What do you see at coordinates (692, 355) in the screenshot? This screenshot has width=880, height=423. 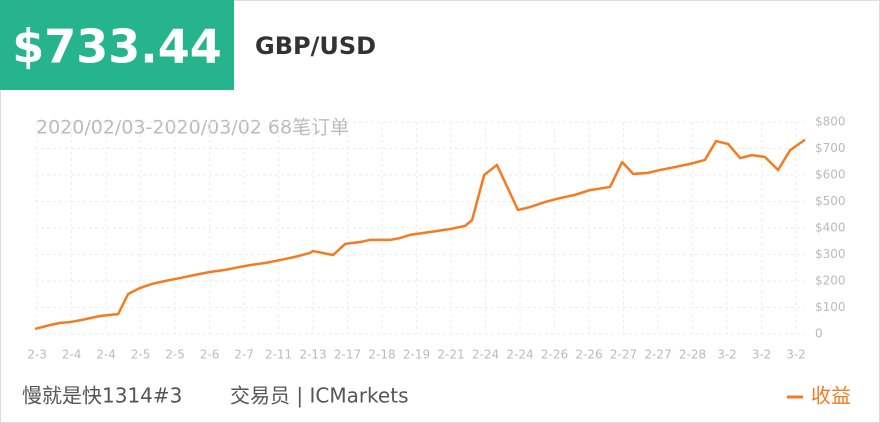 I see `x-tick-label: 2-28` at bounding box center [692, 355].